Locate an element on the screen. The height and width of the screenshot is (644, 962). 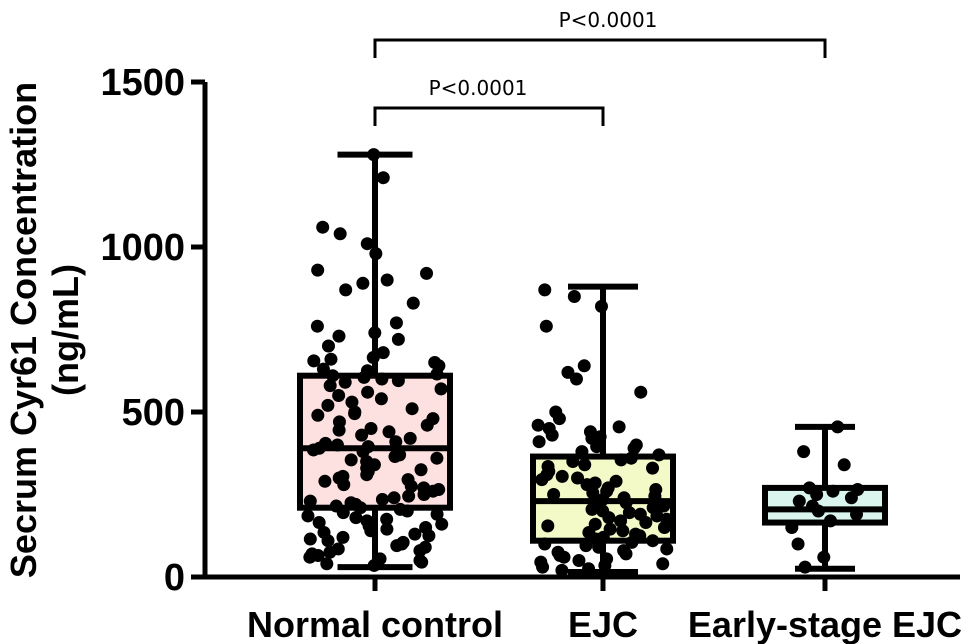
x-tick-label: Normal control is located at coordinates (375, 624).